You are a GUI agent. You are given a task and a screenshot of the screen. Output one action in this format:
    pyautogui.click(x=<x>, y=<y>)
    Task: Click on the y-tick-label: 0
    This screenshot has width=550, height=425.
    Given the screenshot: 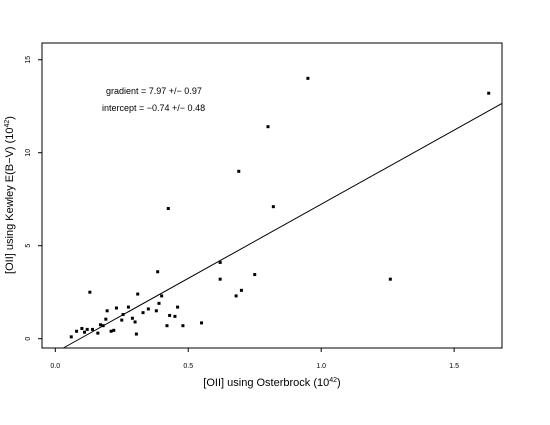 What is the action you would take?
    pyautogui.click(x=28, y=339)
    